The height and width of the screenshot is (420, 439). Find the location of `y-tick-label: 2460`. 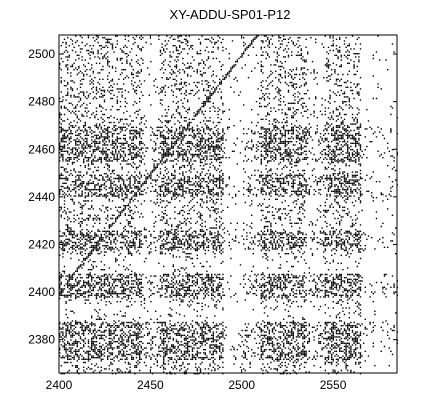

y-tick-label: 2460 is located at coordinates (41, 149).